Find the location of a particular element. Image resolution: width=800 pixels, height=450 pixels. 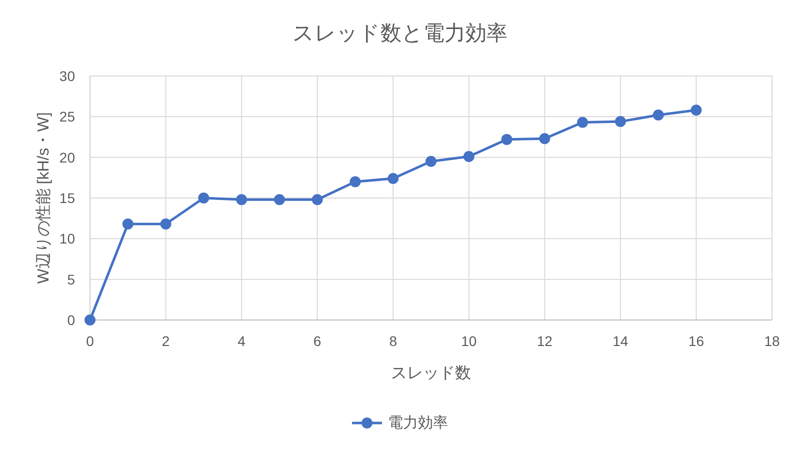

legend-label: 電力効率 is located at coordinates (418, 423).